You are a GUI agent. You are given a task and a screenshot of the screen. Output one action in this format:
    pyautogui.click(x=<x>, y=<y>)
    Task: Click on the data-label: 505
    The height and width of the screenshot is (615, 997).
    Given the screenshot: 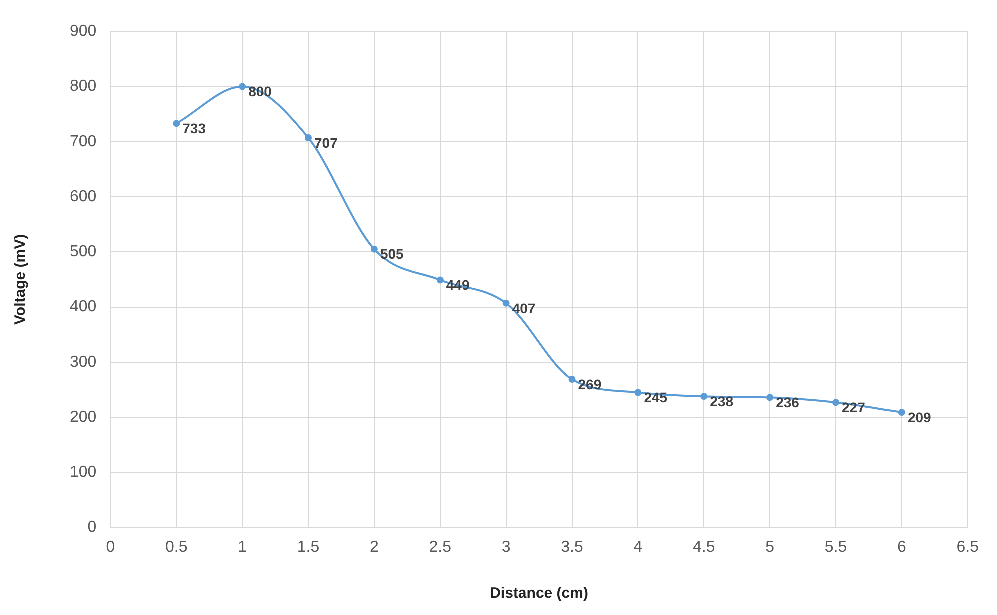 What is the action you would take?
    pyautogui.click(x=392, y=254)
    